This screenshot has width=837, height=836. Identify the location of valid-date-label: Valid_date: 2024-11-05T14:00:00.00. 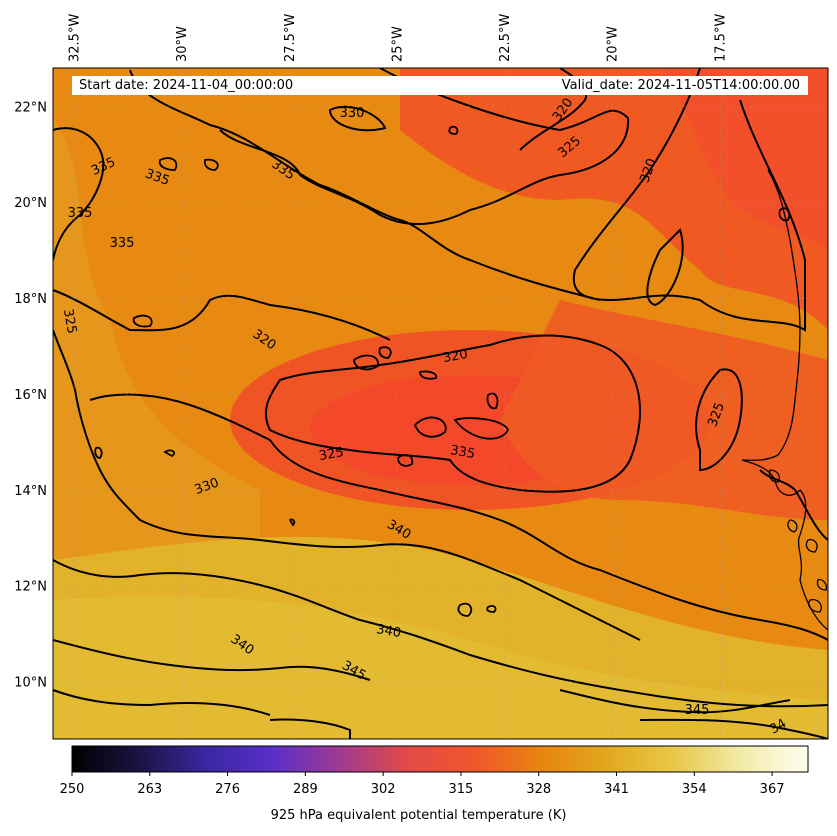
(680, 85).